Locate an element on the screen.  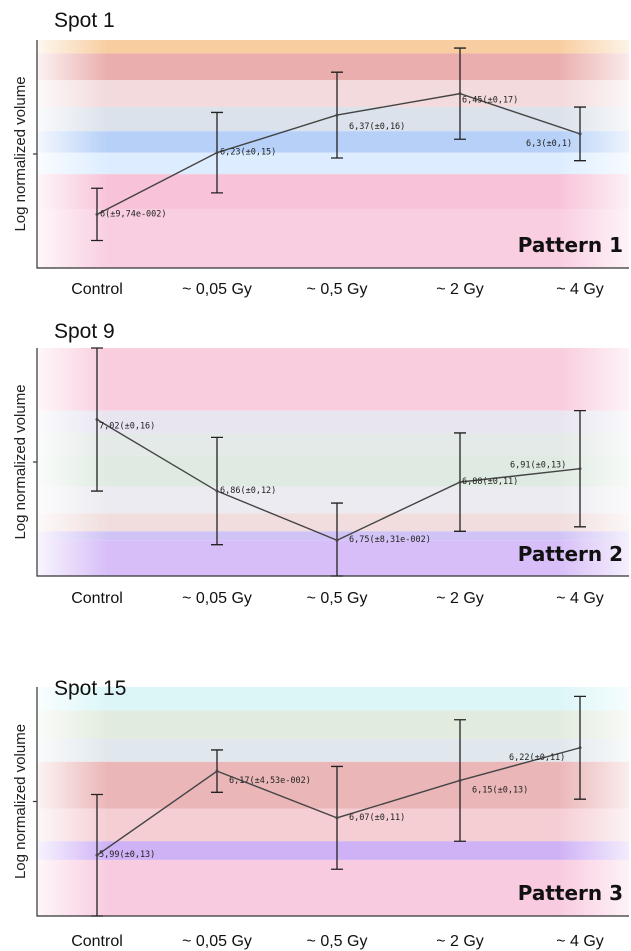
data-label: 6,88(±0,11) is located at coordinates (490, 482).